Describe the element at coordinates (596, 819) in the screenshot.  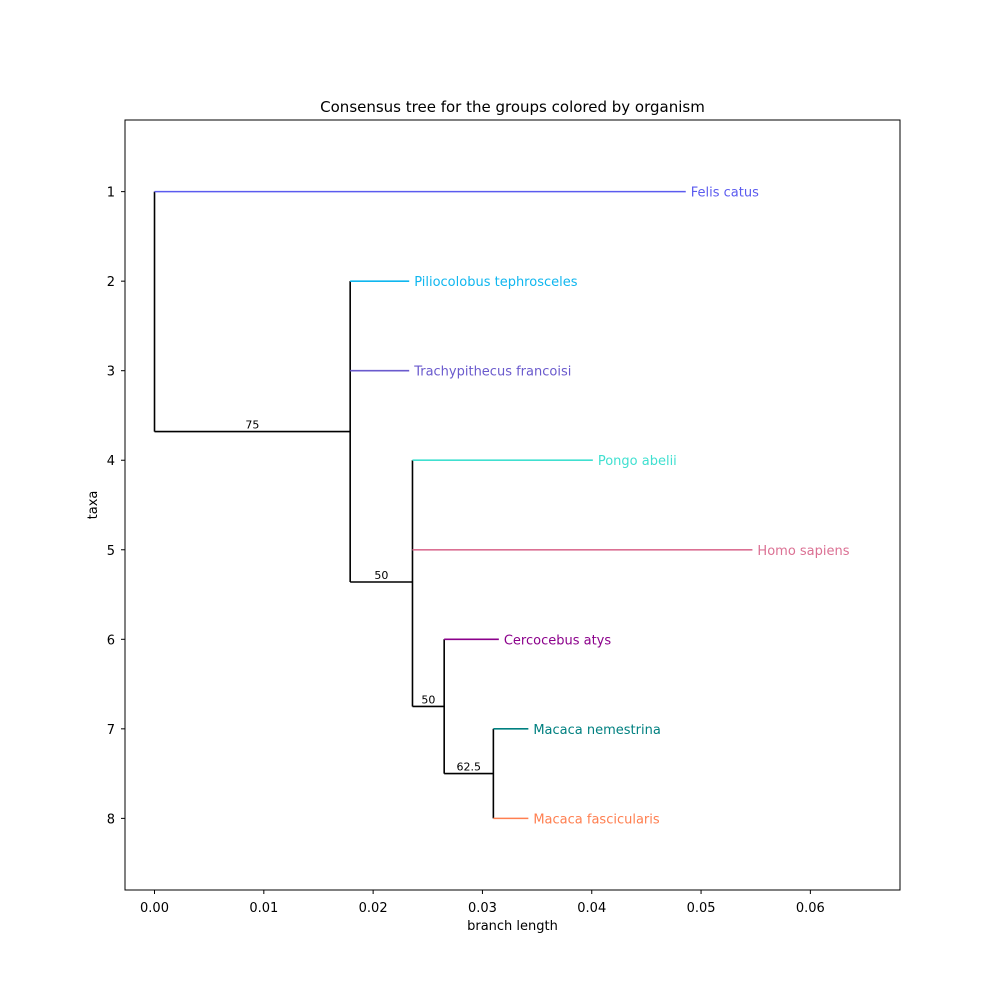
I see `leaf-label: Macaca fascicularis` at that location.